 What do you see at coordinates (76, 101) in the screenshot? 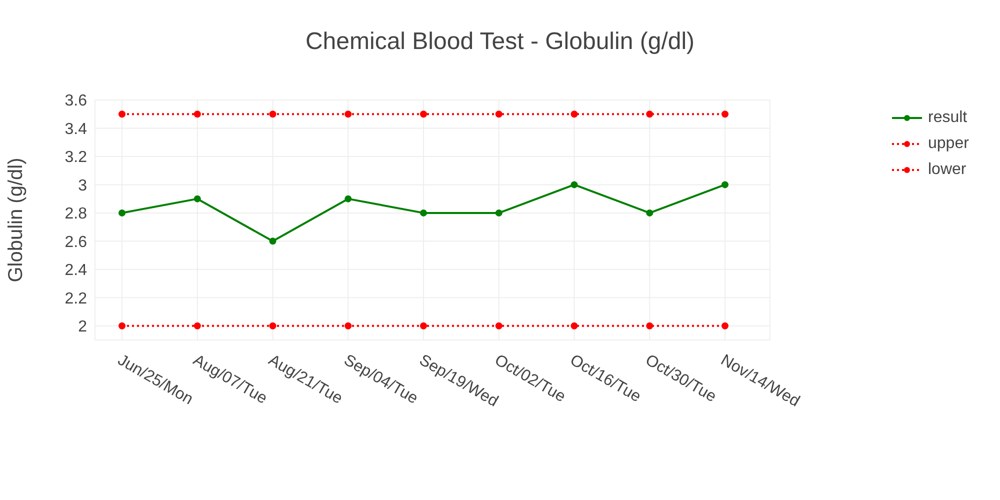
I see `y-tick-label: 3.6` at bounding box center [76, 101].